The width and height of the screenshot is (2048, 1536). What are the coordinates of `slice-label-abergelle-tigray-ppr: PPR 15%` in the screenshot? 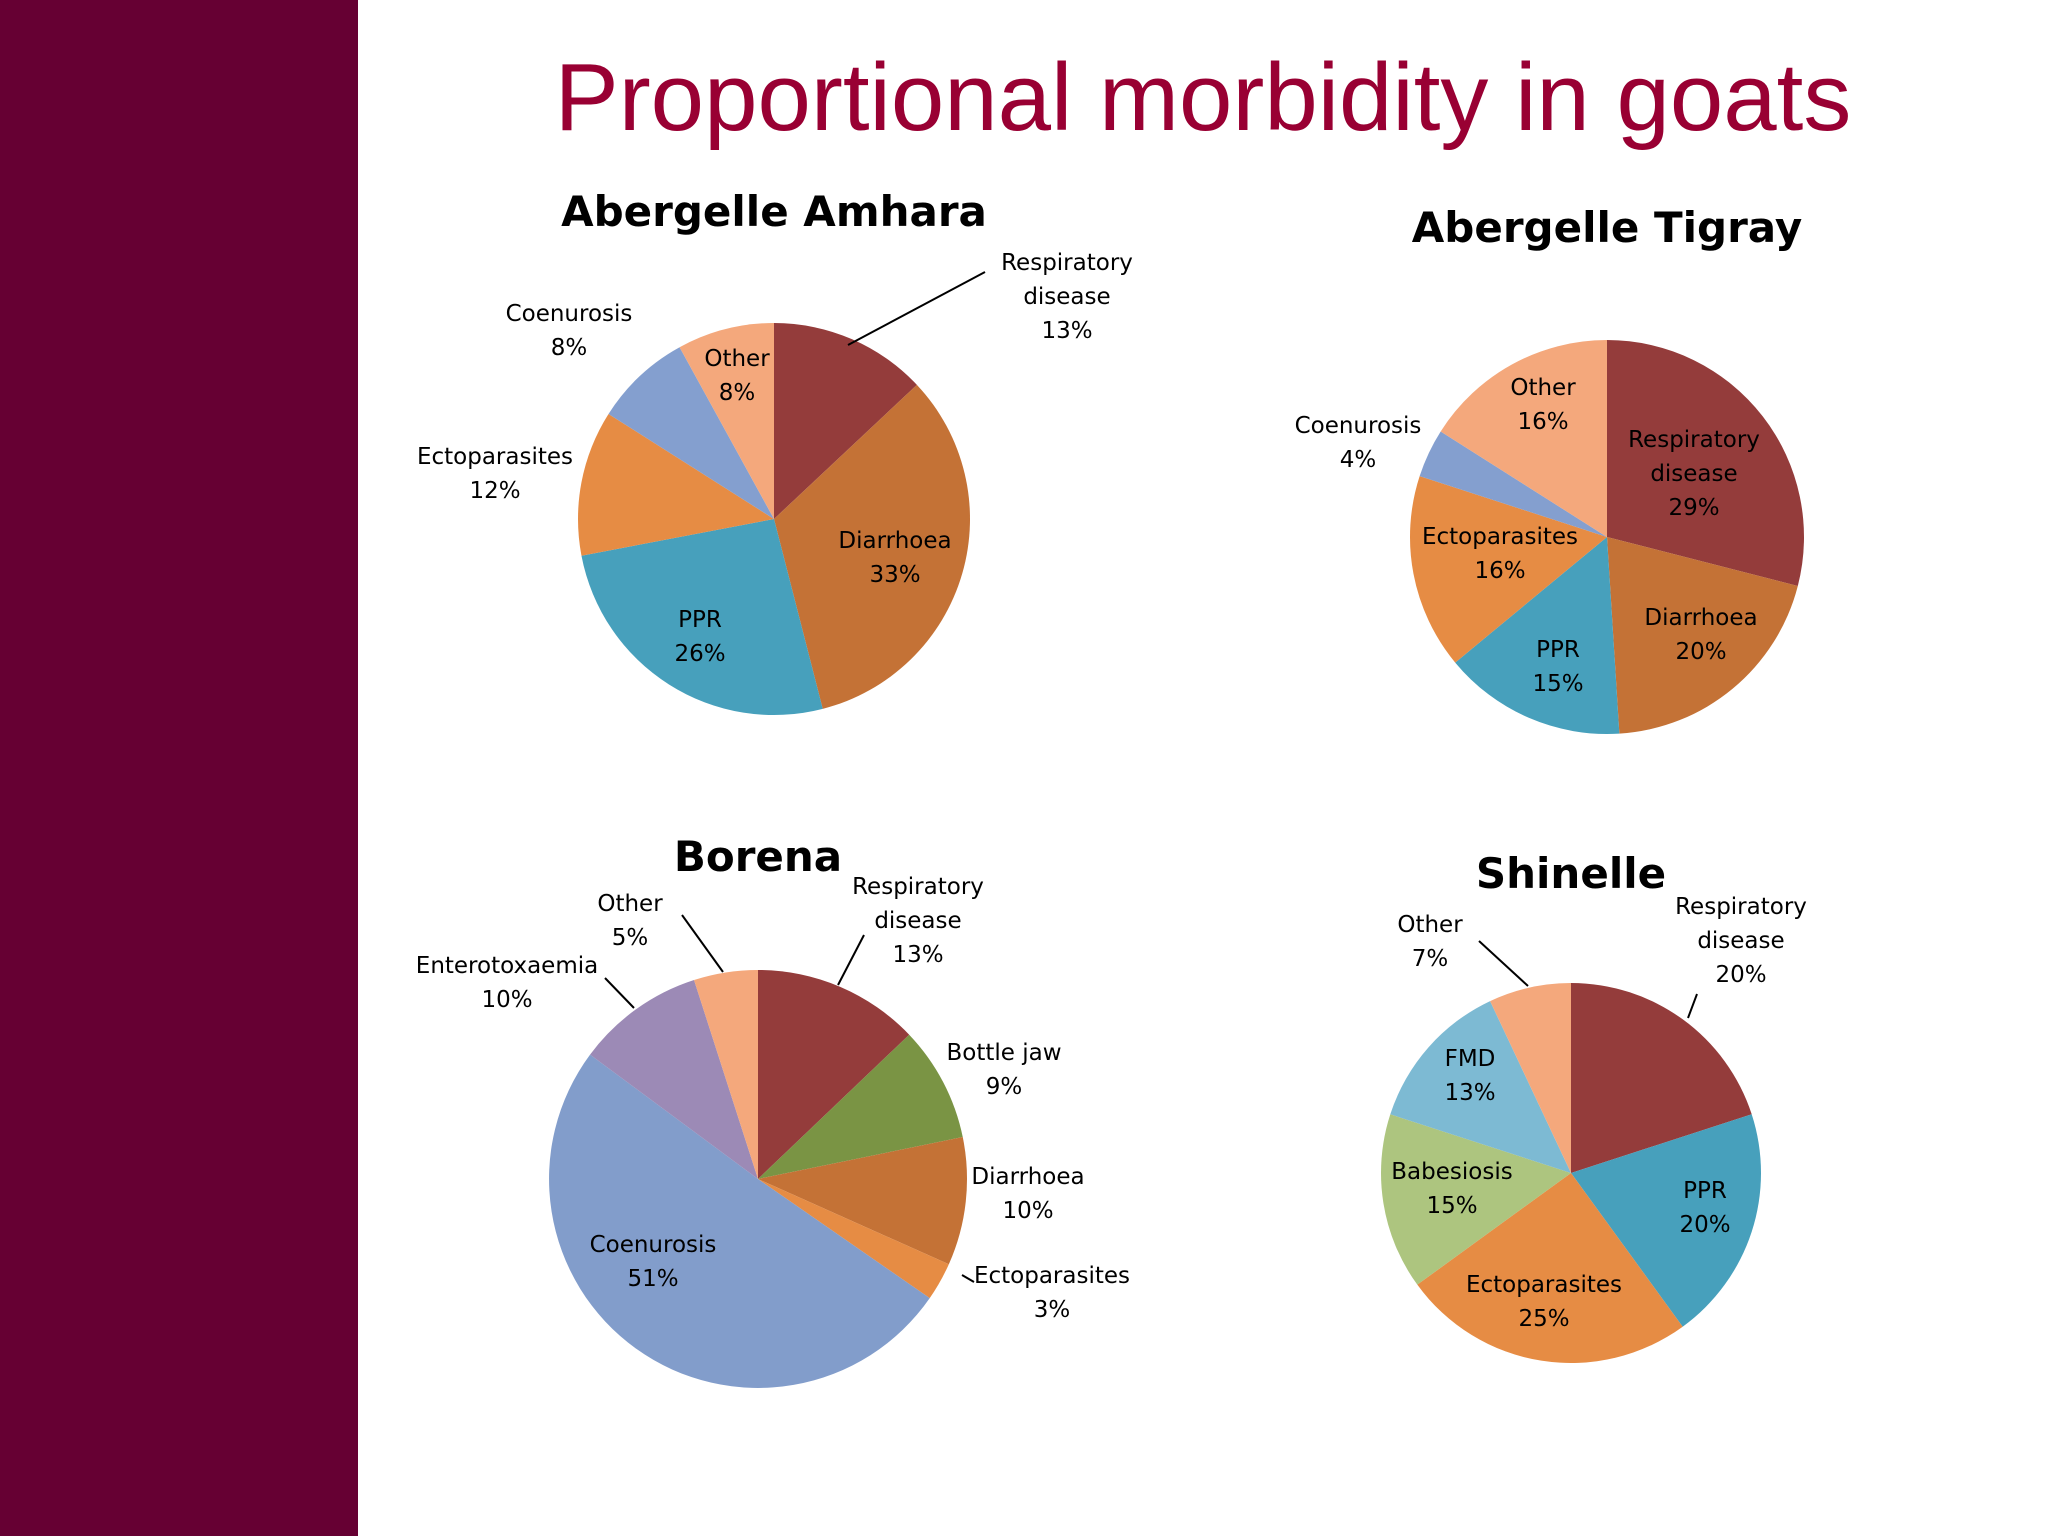 It's located at (1557, 667).